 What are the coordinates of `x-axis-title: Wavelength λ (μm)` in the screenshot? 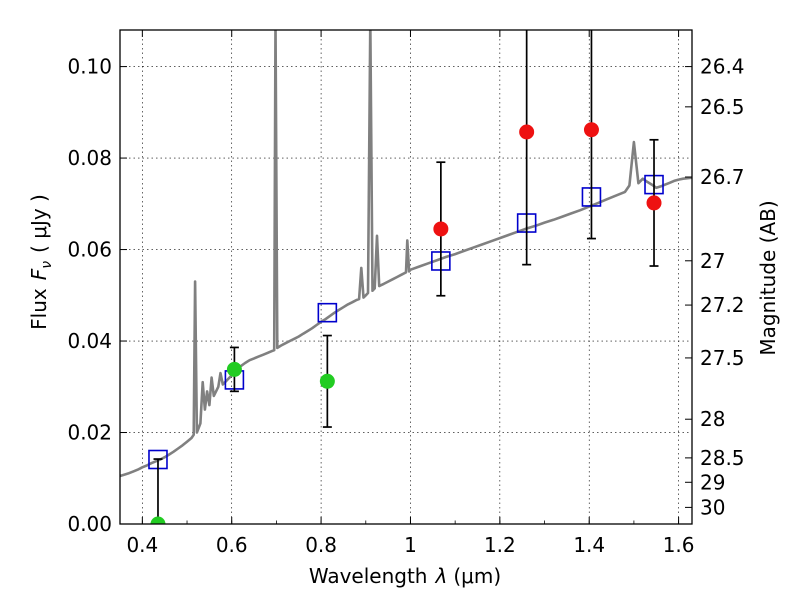 It's located at (405, 576).